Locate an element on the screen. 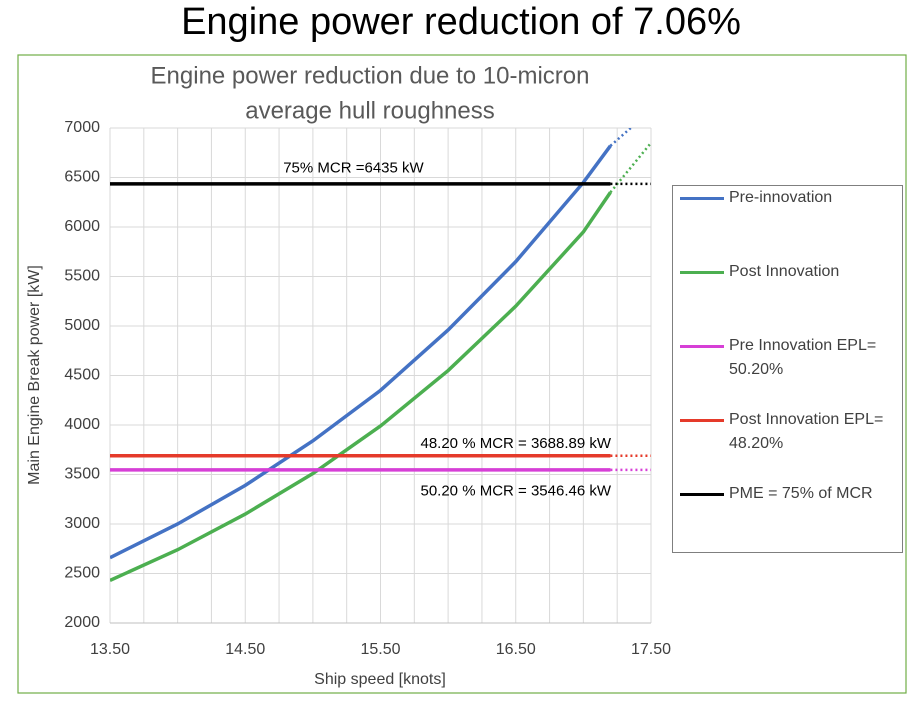  y-tick-label: 4000 is located at coordinates (82, 424).